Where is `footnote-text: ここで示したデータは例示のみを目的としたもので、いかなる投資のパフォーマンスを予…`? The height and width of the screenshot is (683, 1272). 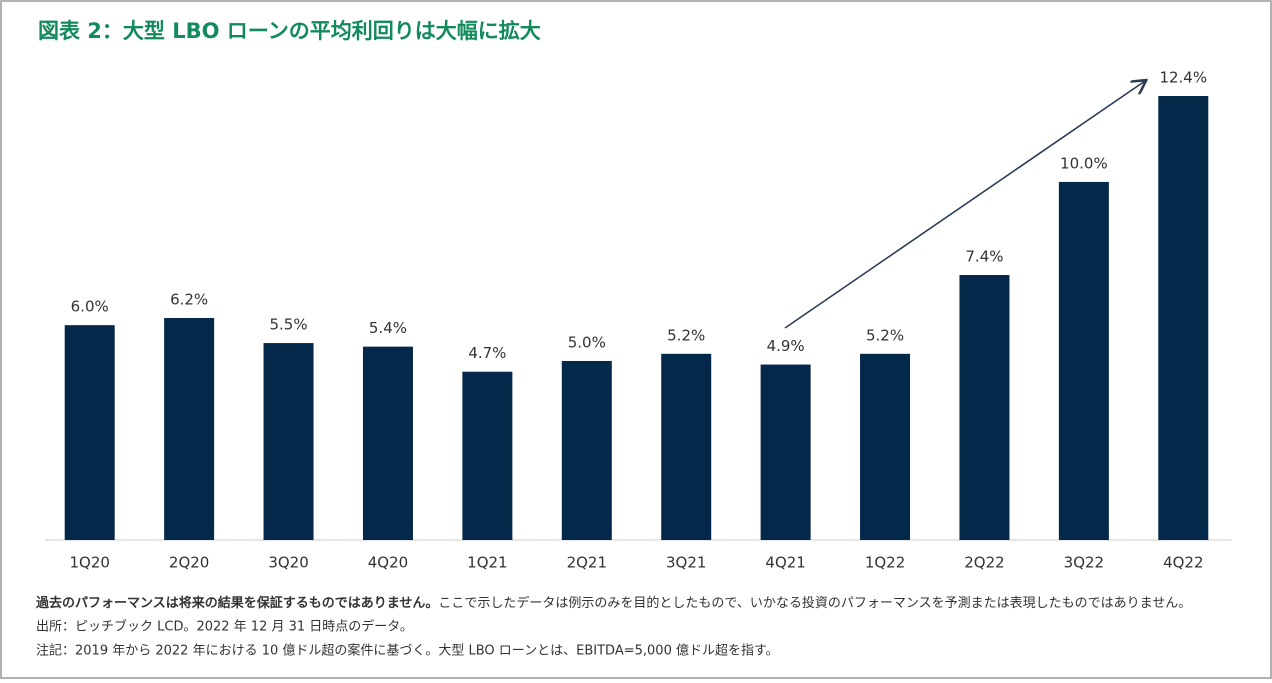 footnote-text: ここで示したデータは例示のみを目的としたもので、いかなる投資のパフォーマンスを予… is located at coordinates (814, 603).